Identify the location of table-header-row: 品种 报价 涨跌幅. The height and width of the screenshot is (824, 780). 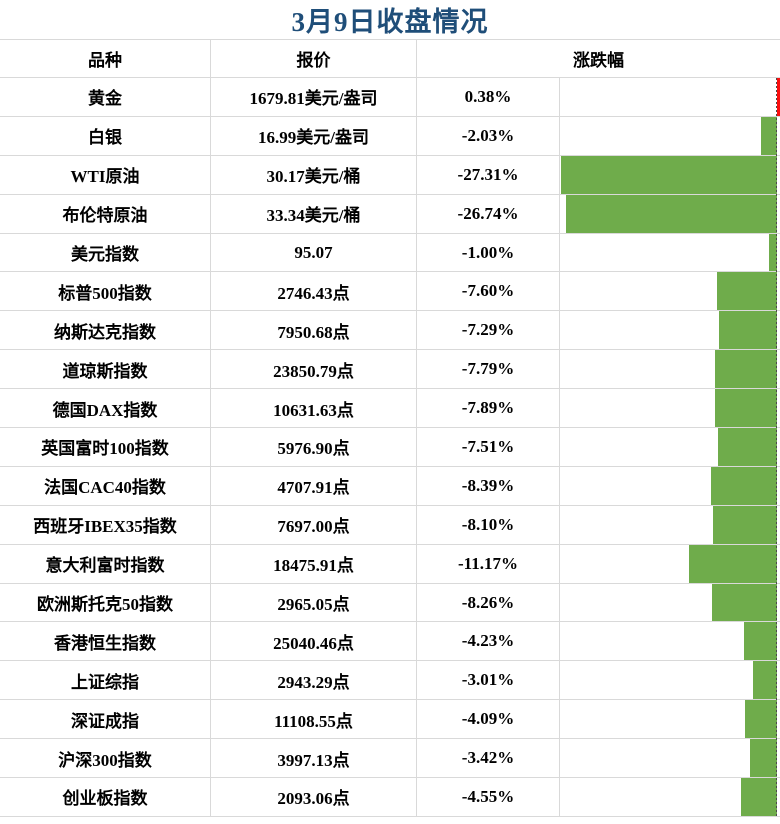
(390, 59).